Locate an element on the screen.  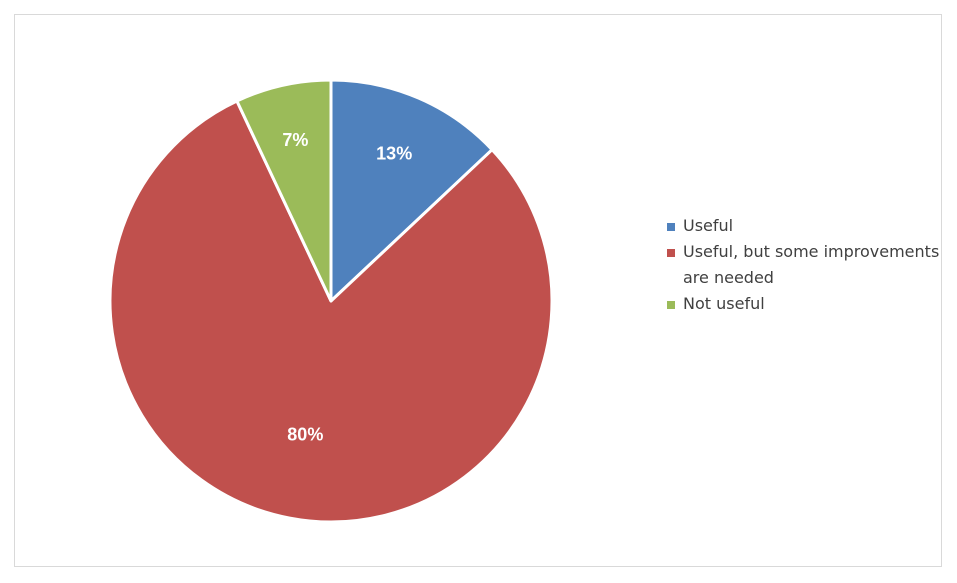
data-label-not-useful: 7% is located at coordinates (295, 140).